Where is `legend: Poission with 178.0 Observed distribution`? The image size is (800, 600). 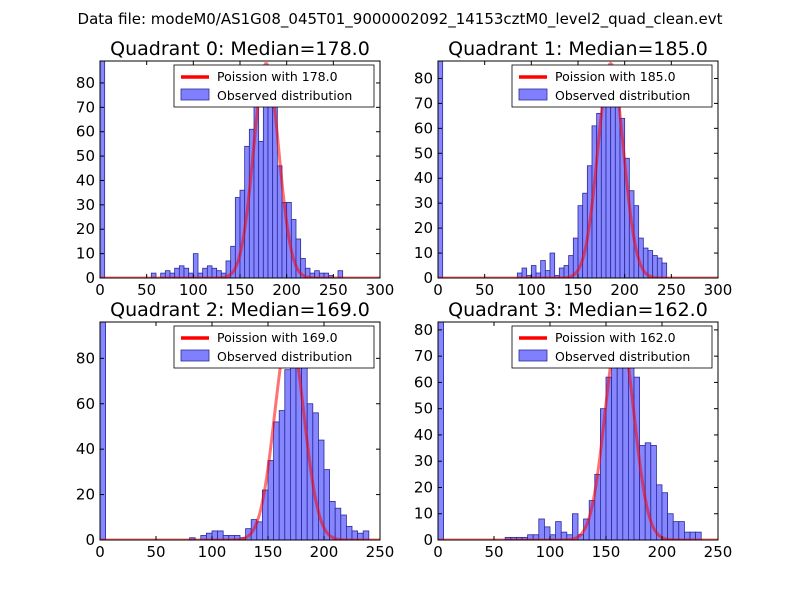 legend: Poission with 178.0 Observed distribution is located at coordinates (274, 86).